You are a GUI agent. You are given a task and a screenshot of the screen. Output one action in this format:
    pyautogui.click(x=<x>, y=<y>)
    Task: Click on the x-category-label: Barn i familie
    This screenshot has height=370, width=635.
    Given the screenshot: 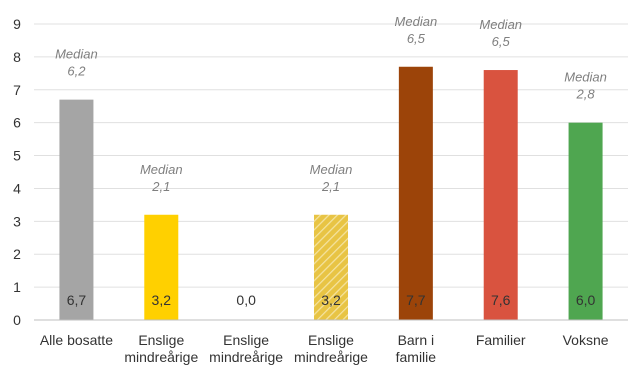 What is the action you would take?
    pyautogui.click(x=416, y=348)
    